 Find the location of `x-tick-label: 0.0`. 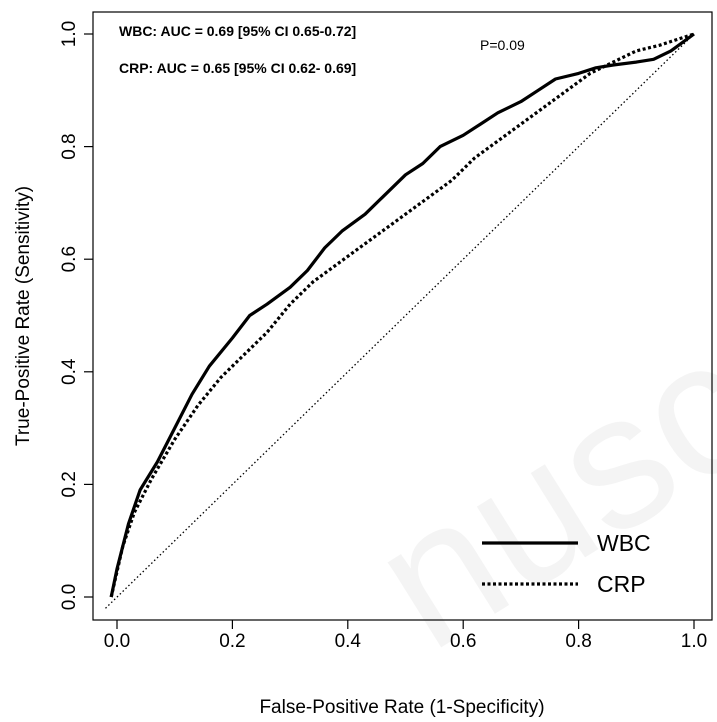

x-tick-label: 0.0 is located at coordinates (117, 641).